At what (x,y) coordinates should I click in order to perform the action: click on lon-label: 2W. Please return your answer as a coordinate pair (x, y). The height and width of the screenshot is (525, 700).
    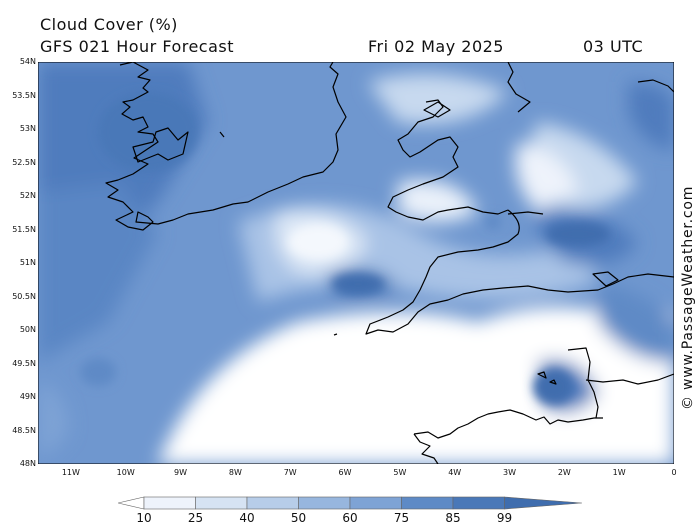
    Looking at the image, I should click on (564, 472).